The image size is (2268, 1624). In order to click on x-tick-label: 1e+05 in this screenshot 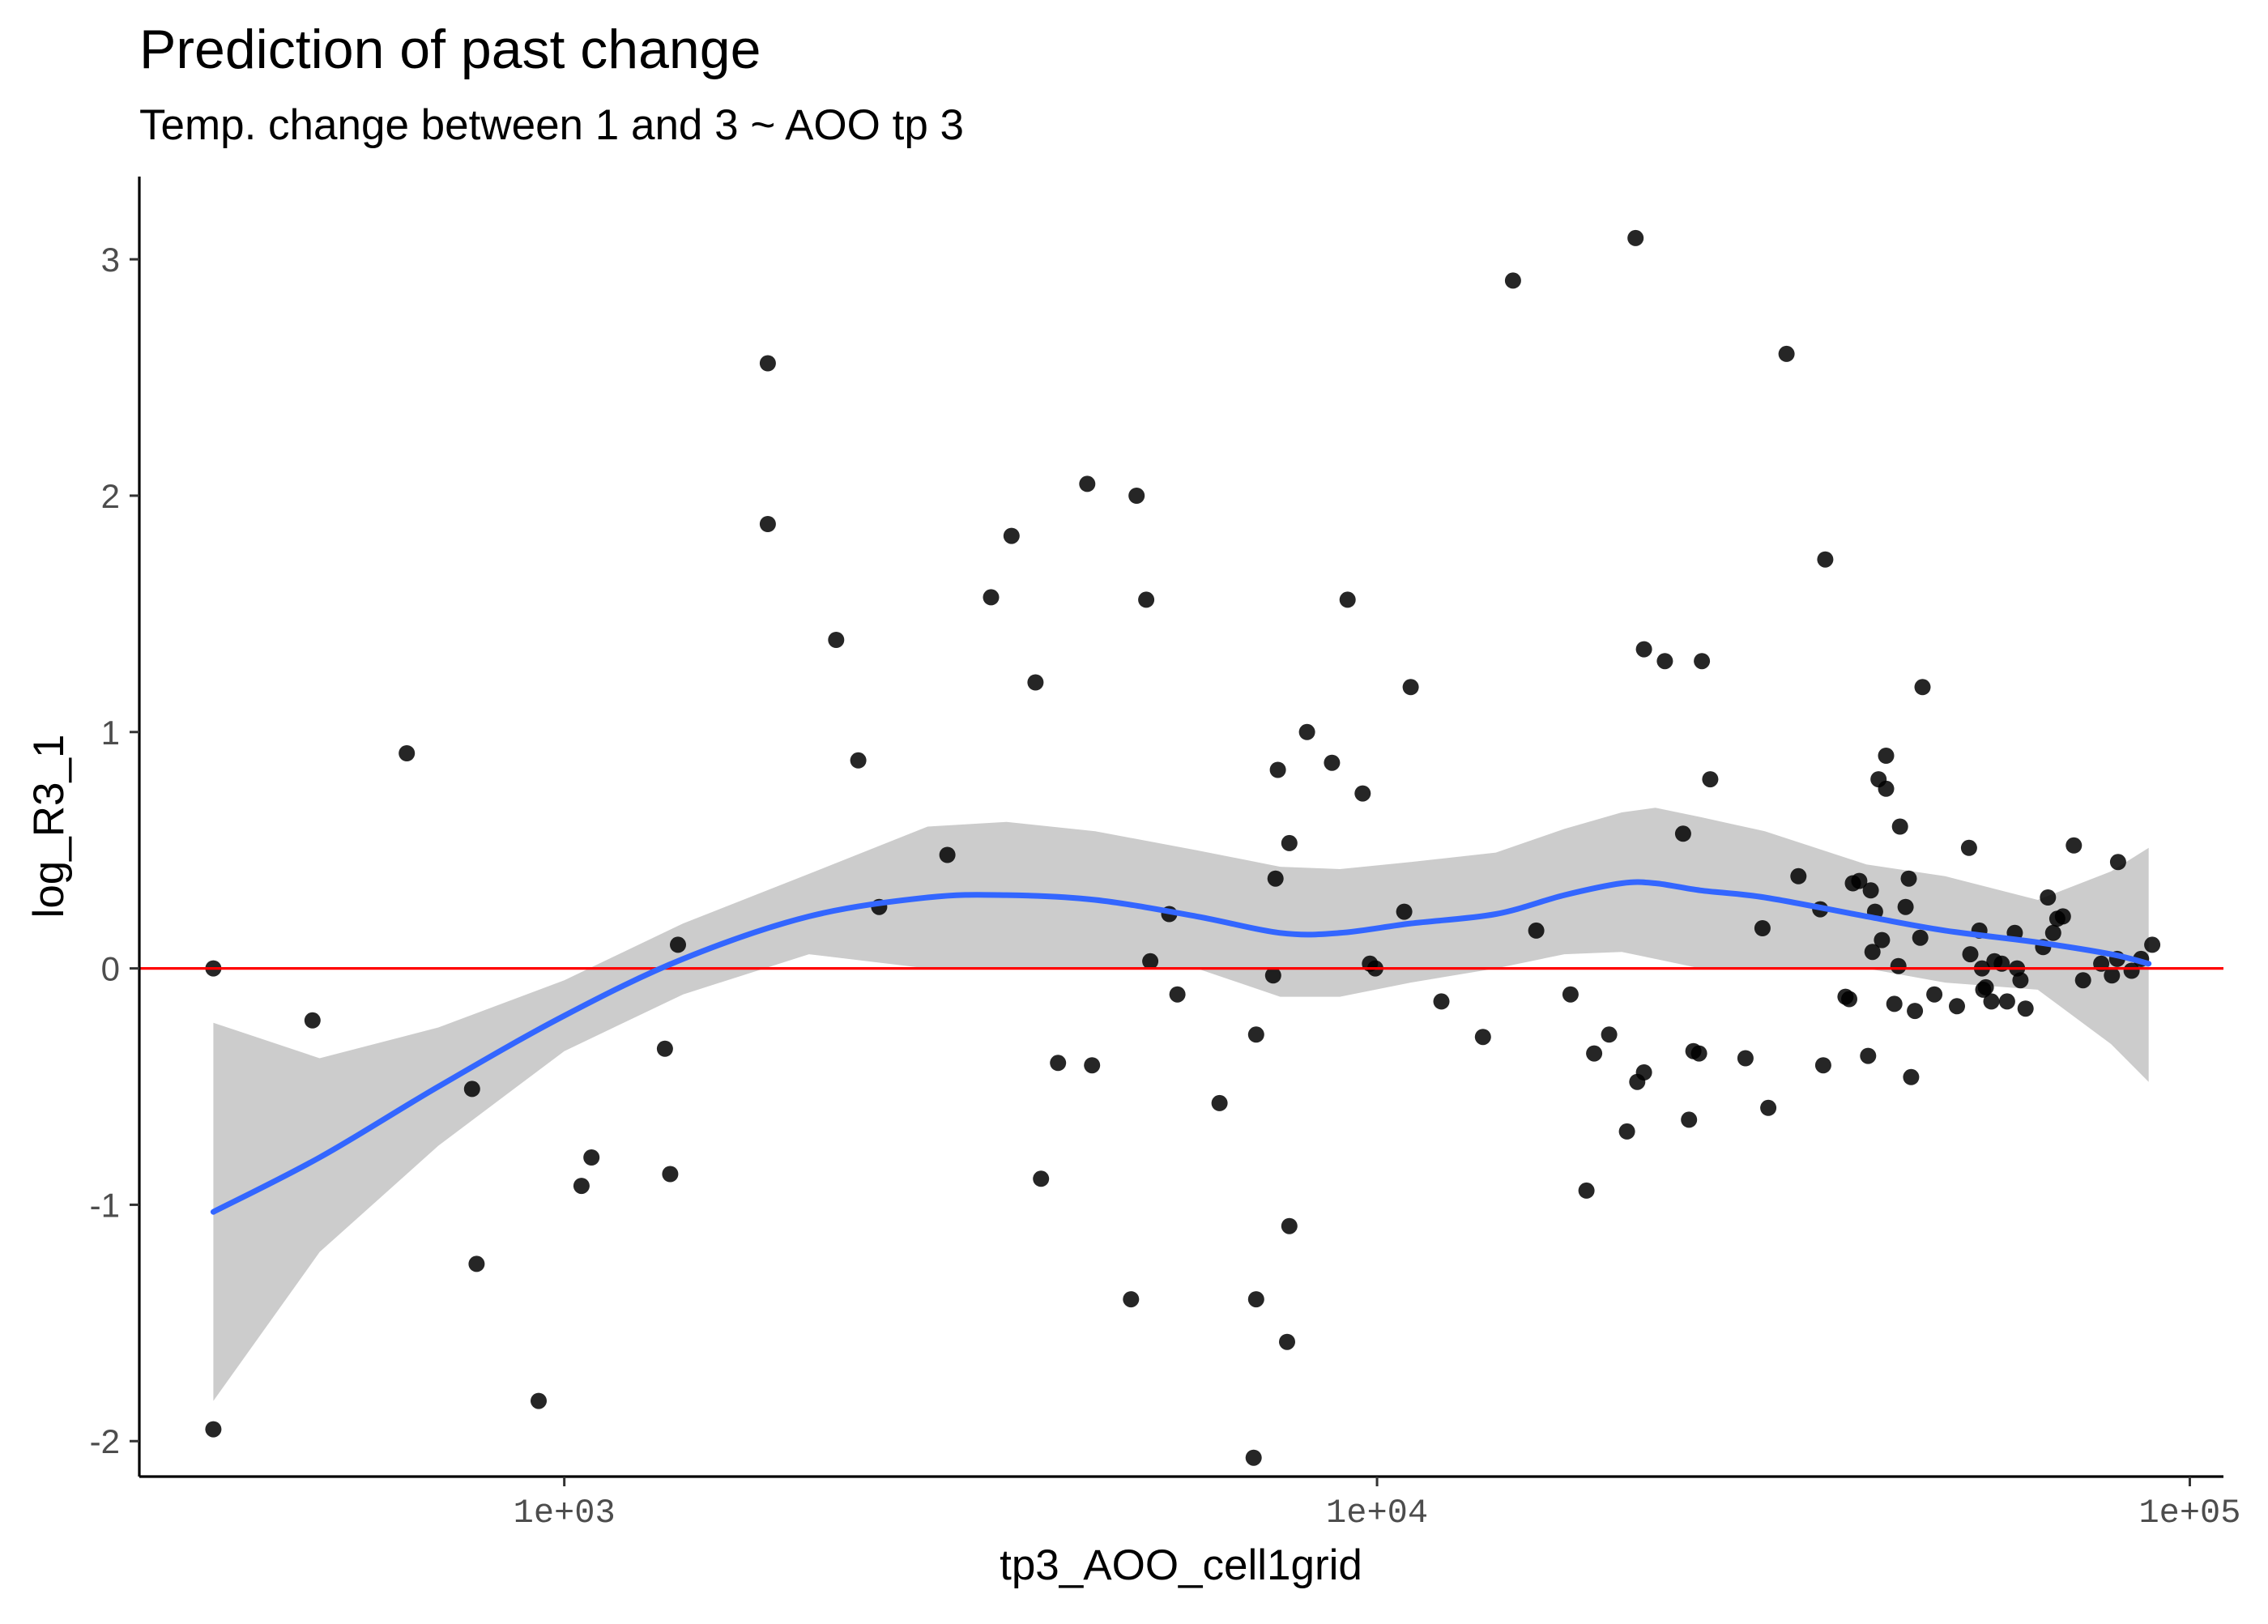, I will do `click(2189, 1513)`.